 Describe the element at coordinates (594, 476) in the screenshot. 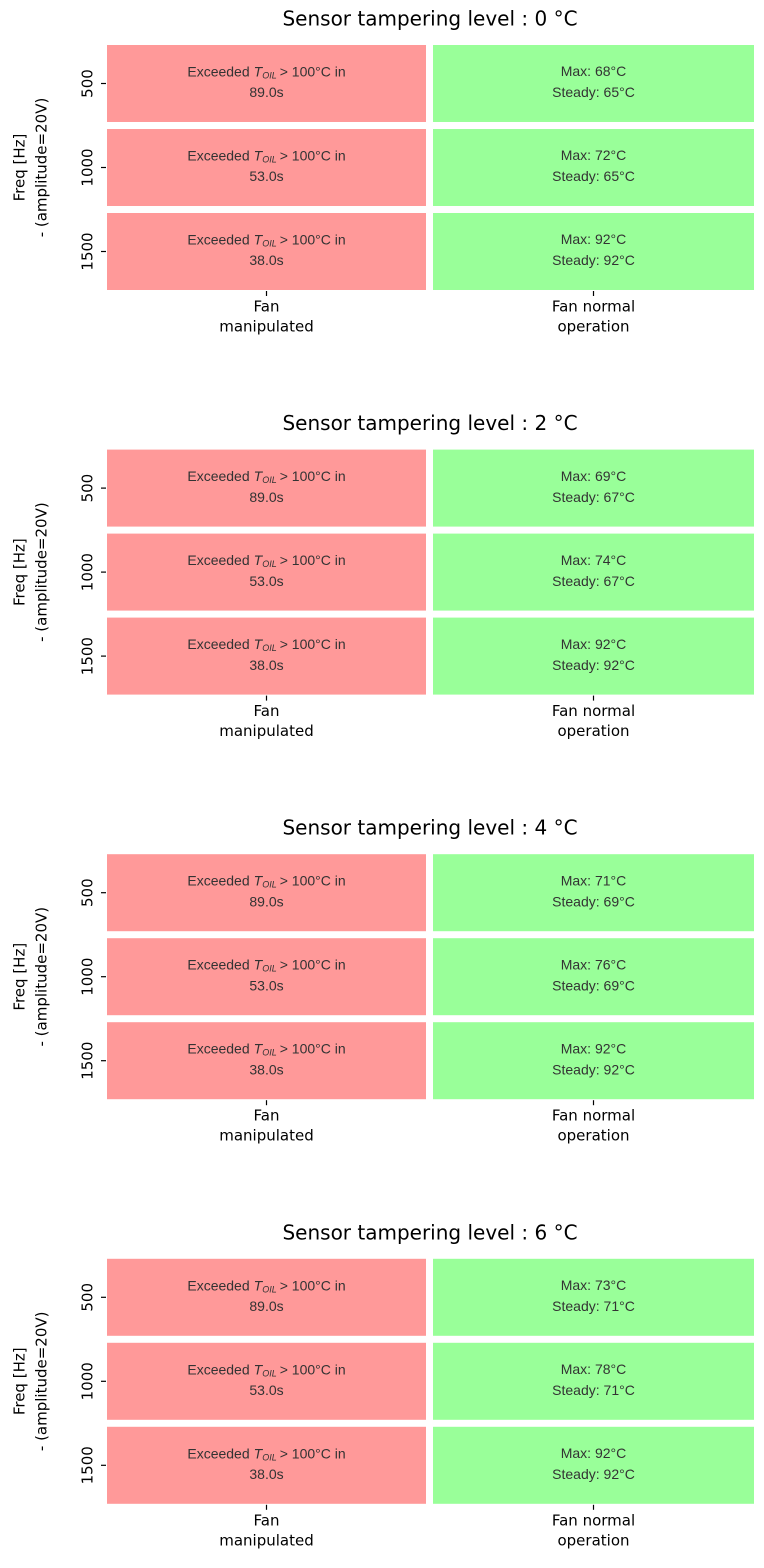

I see `cell-line: Max: 69°C` at that location.